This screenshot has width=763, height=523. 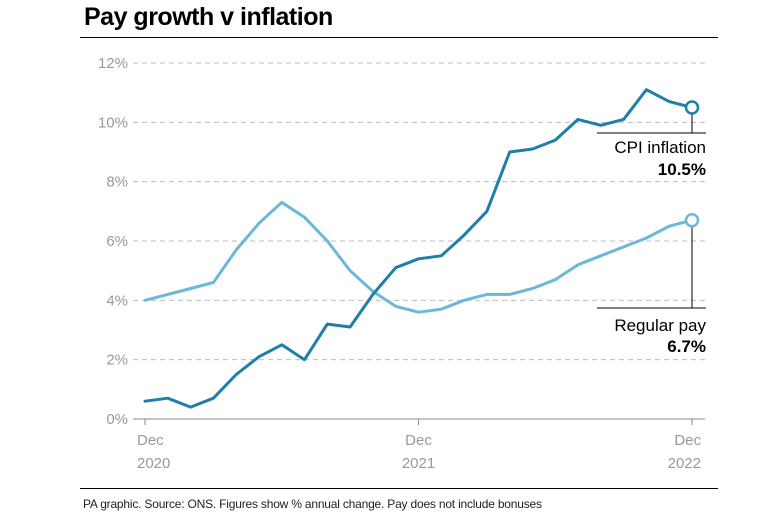 I want to click on footnote-rule, so click(x=399, y=488).